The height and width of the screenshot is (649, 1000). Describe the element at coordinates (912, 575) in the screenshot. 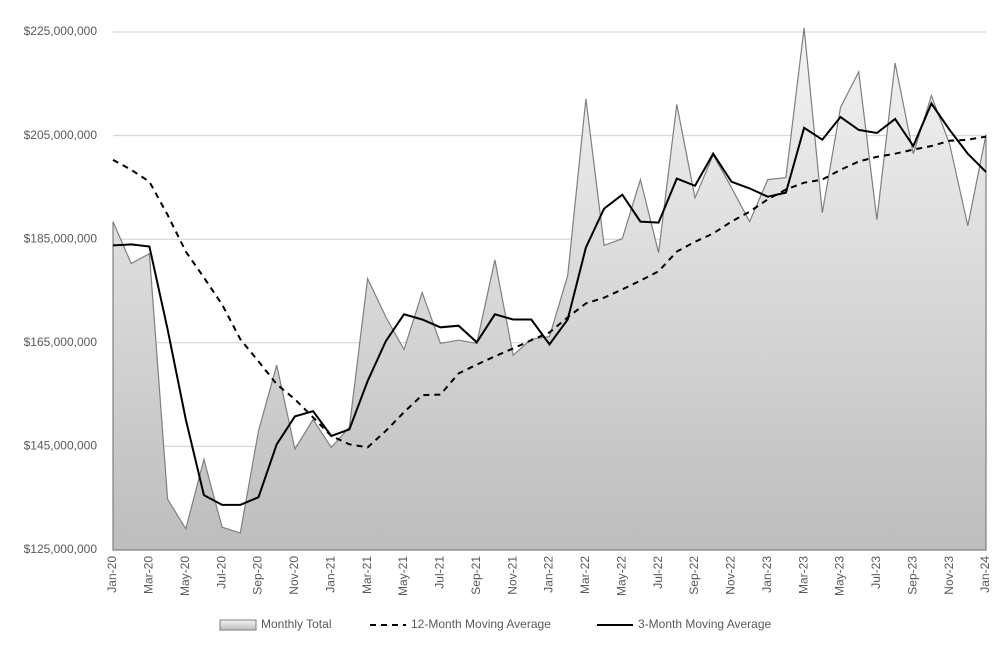

I see `x-tick-label: Sep-23` at that location.